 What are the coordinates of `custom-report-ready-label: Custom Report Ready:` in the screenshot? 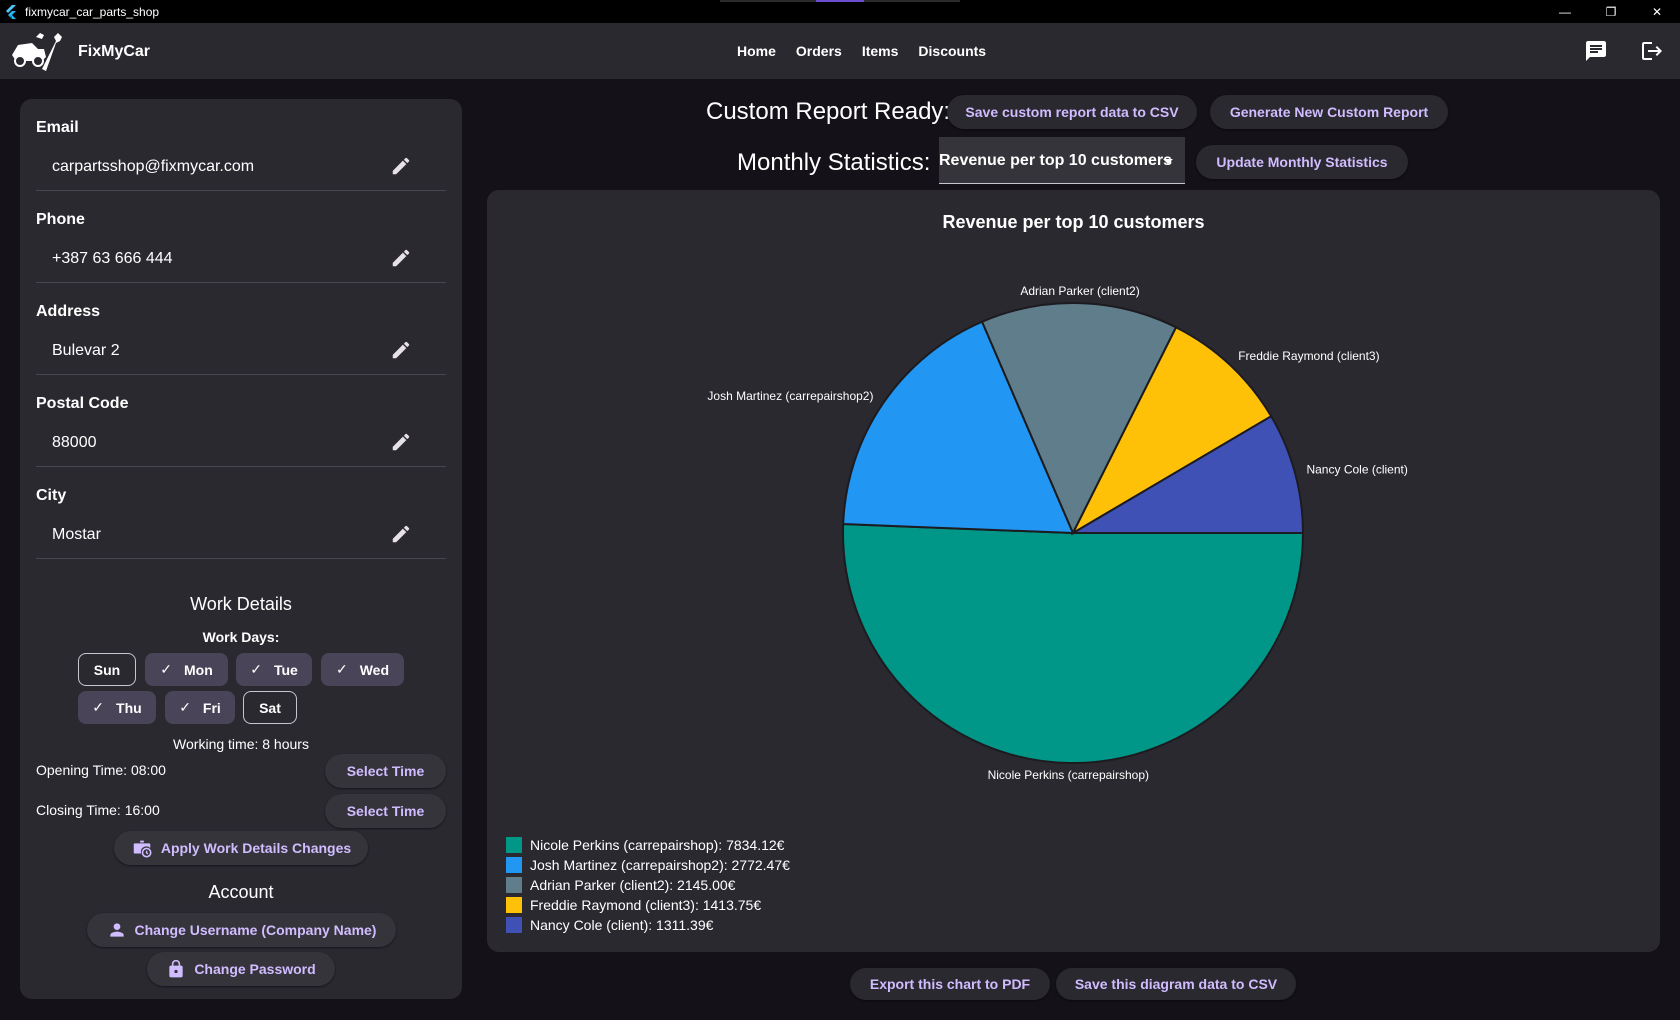 It's located at (828, 111).